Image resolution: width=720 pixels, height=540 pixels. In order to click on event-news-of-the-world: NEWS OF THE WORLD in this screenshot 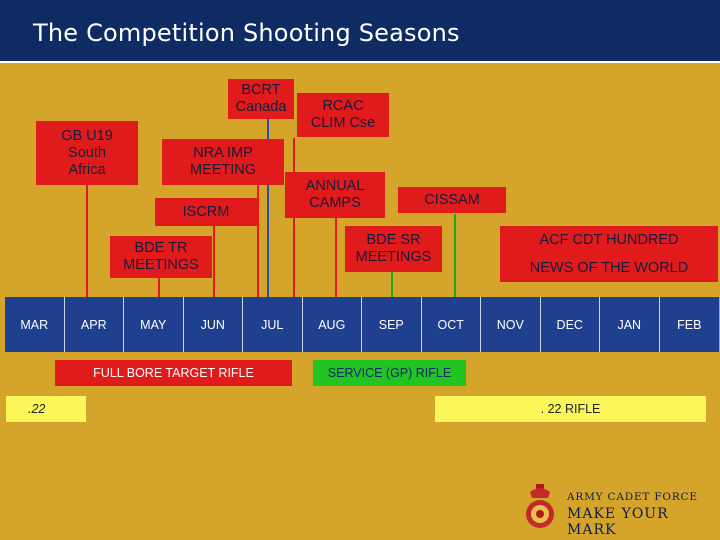, I will do `click(609, 268)`.